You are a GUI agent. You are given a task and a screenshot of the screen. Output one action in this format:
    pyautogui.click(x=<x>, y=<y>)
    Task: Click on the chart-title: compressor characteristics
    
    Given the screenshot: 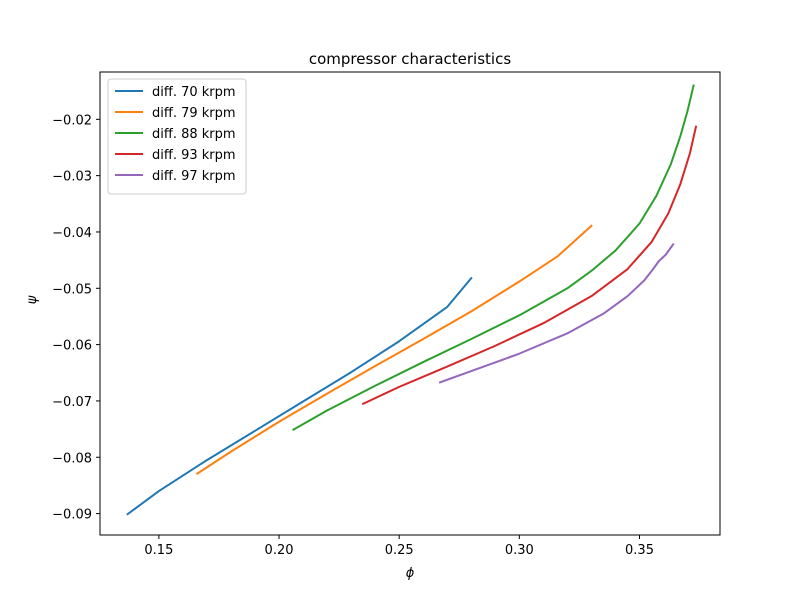 What is the action you would take?
    pyautogui.click(x=410, y=59)
    